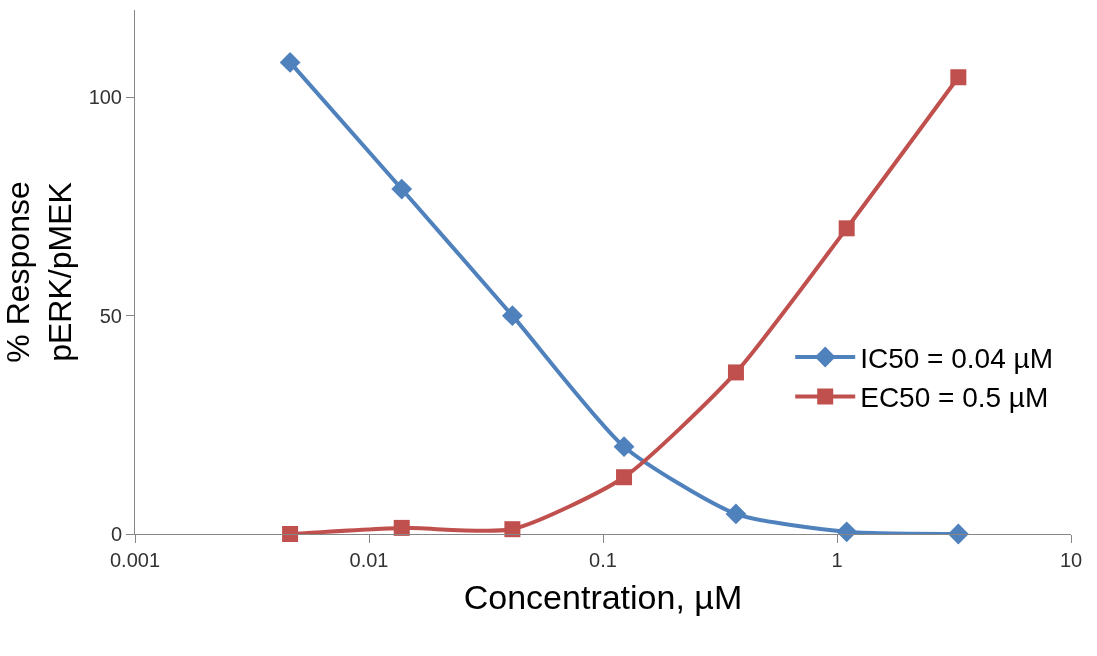  What do you see at coordinates (603, 560) in the screenshot?
I see `x-tick-label: 0.1` at bounding box center [603, 560].